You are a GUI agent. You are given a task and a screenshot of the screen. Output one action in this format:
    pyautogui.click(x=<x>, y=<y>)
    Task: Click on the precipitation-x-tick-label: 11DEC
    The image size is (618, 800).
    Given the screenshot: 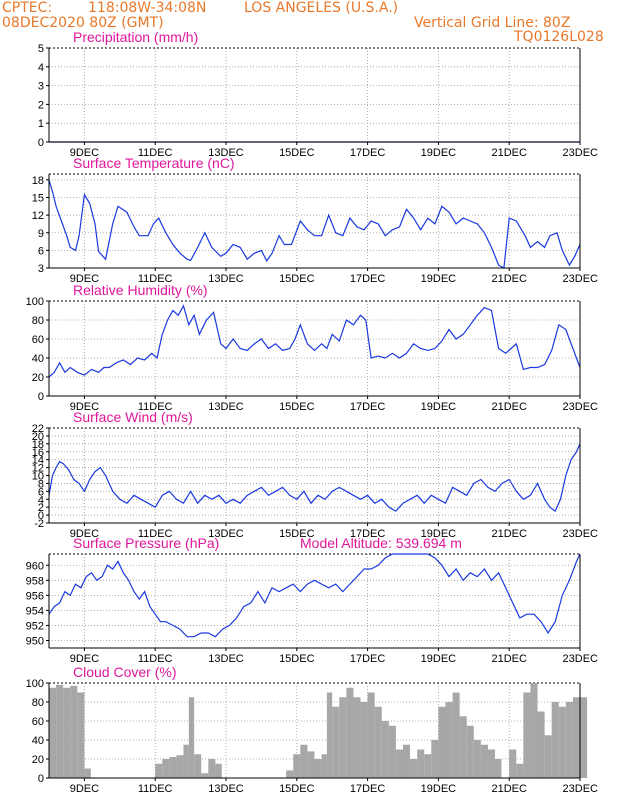 What is the action you would take?
    pyautogui.click(x=155, y=153)
    